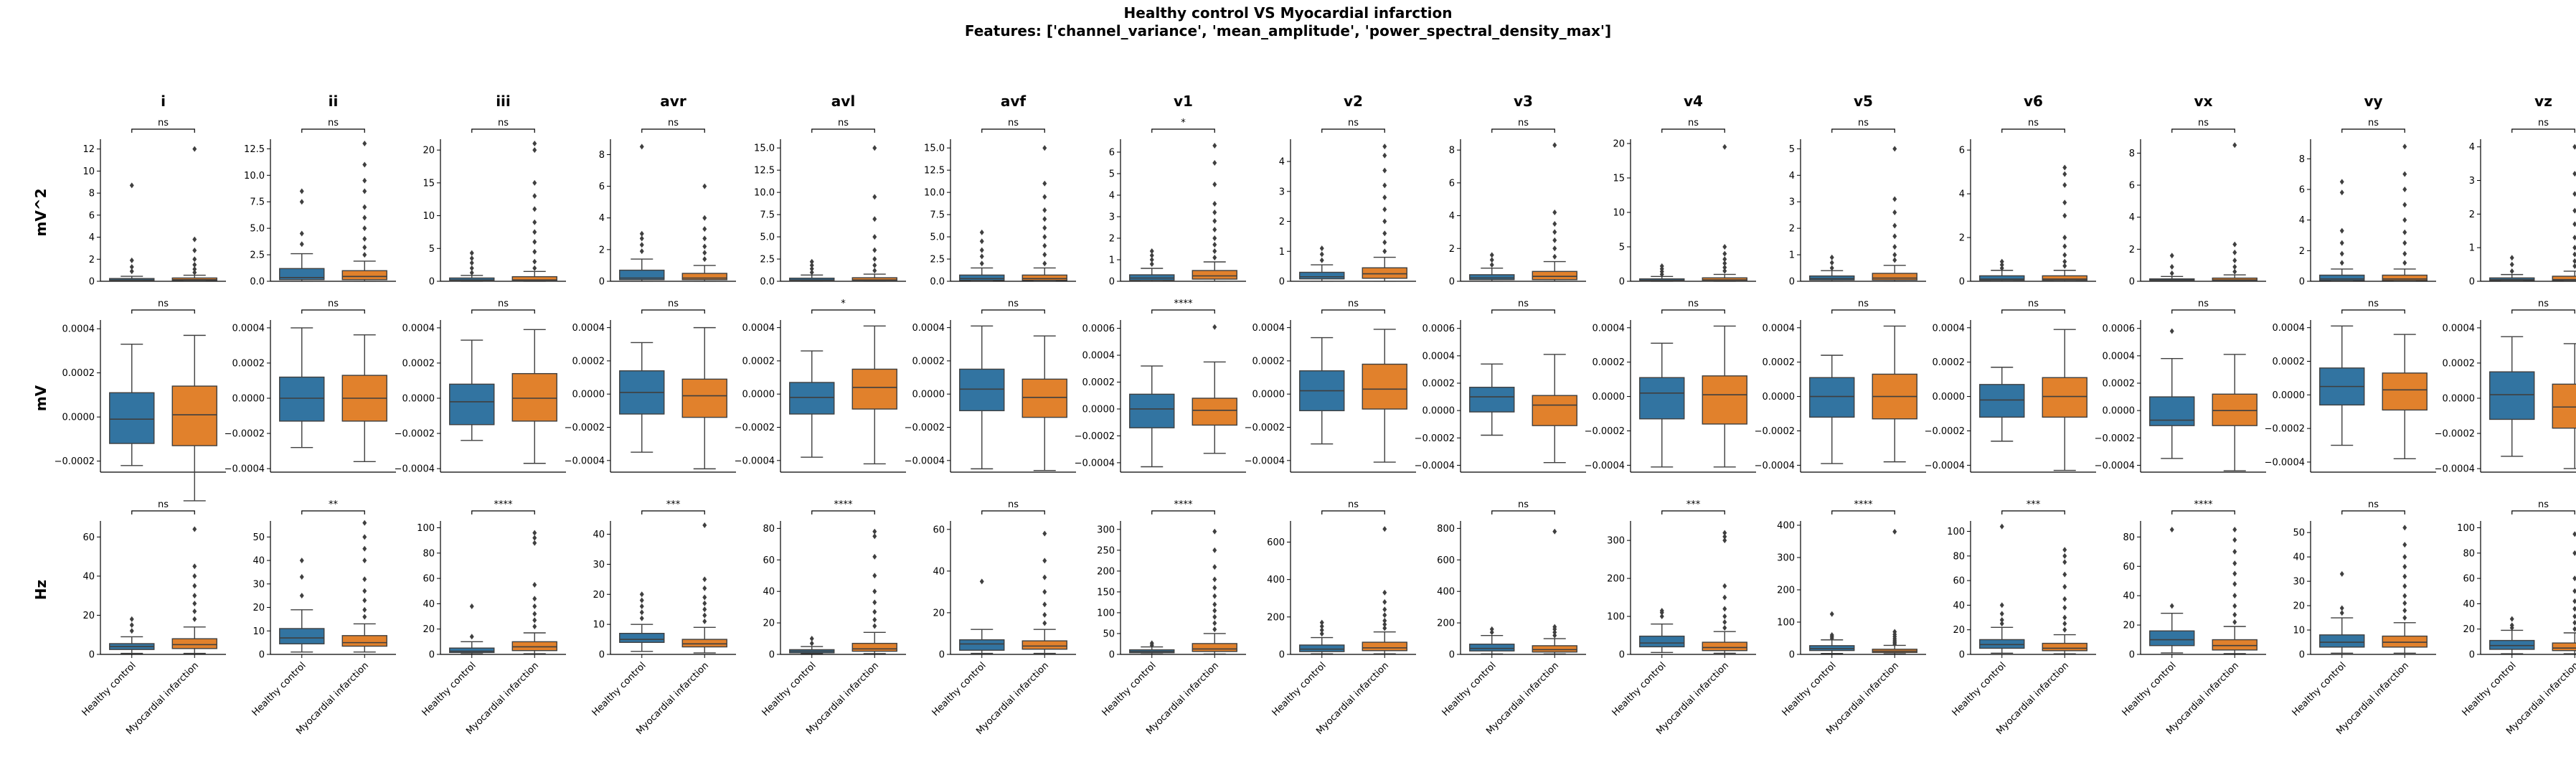  What do you see at coordinates (1183, 123) in the screenshot?
I see `significance-label: *` at bounding box center [1183, 123].